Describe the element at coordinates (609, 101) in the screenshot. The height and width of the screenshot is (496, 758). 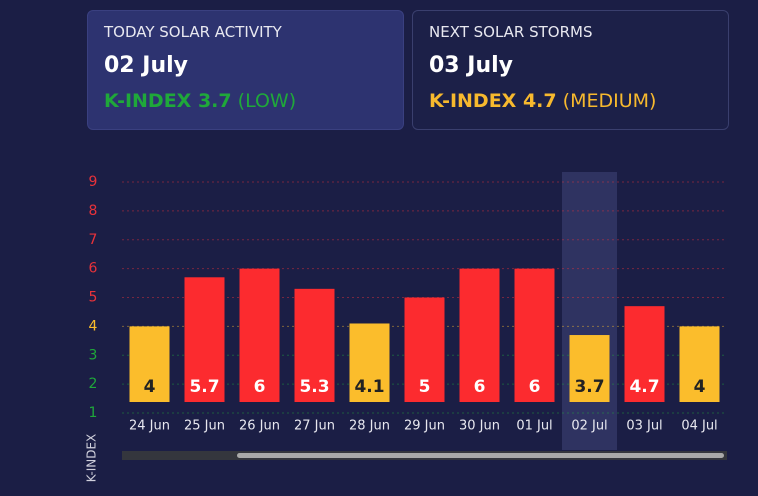
I see `level: (MEDIUM)` at that location.